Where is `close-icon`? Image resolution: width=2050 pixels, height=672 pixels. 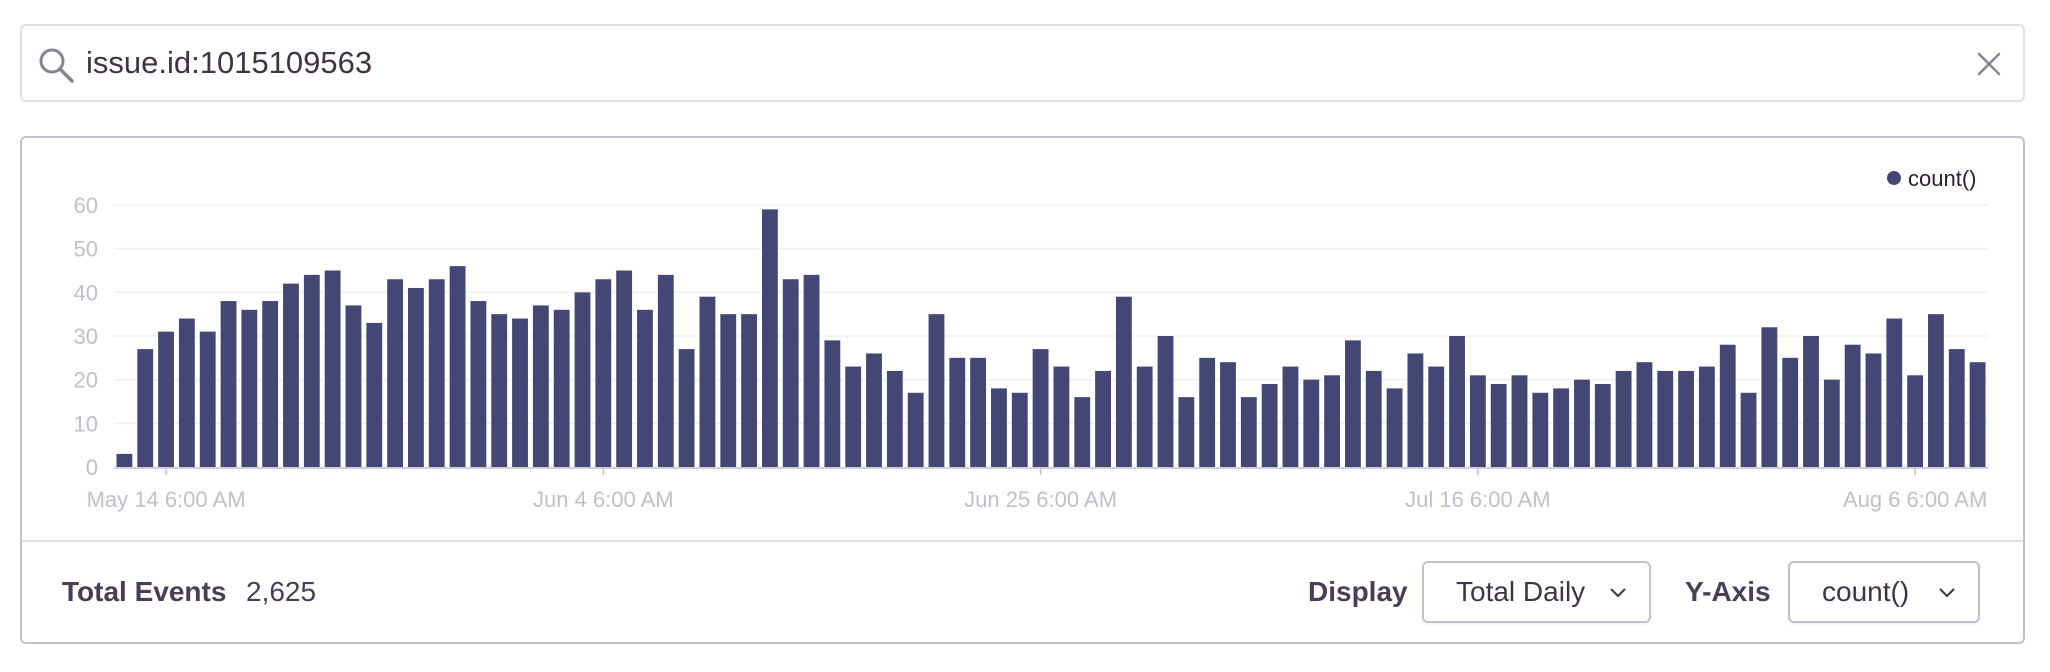 close-icon is located at coordinates (1989, 64).